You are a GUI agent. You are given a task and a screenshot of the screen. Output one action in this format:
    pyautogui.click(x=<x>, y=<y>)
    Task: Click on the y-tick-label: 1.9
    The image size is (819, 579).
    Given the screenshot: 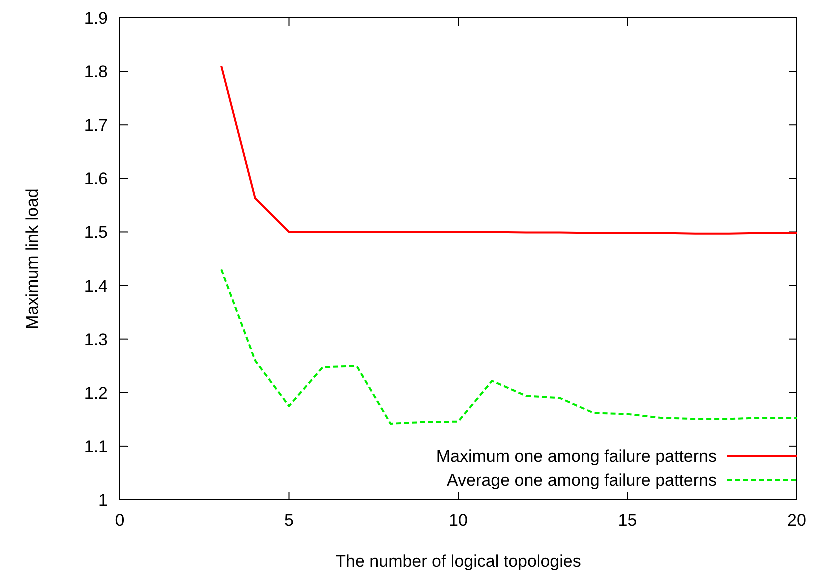 What is the action you would take?
    pyautogui.click(x=96, y=18)
    